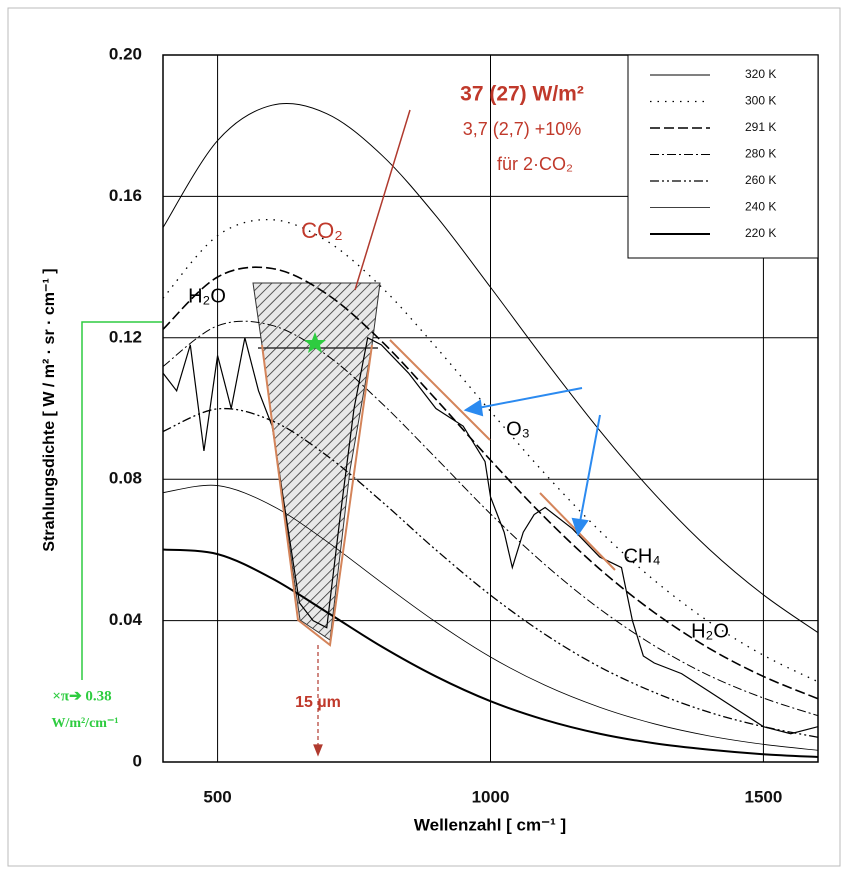  What do you see at coordinates (322, 230) in the screenshot?
I see `annotation: CO₂` at bounding box center [322, 230].